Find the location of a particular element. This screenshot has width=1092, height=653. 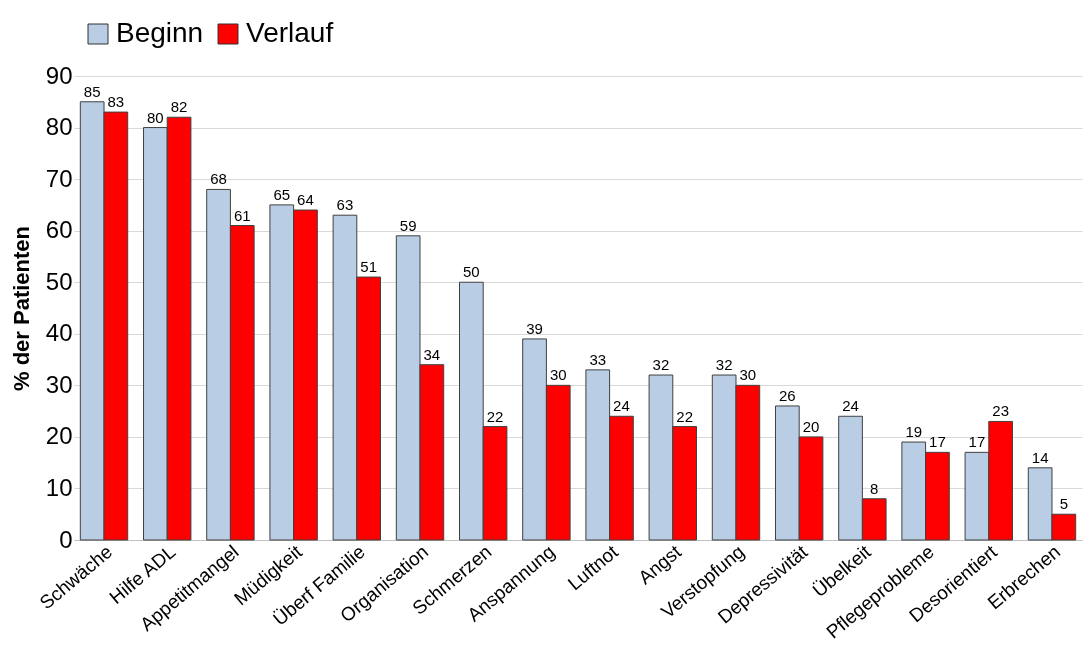

y-tick-label: 80 is located at coordinates (59, 127).